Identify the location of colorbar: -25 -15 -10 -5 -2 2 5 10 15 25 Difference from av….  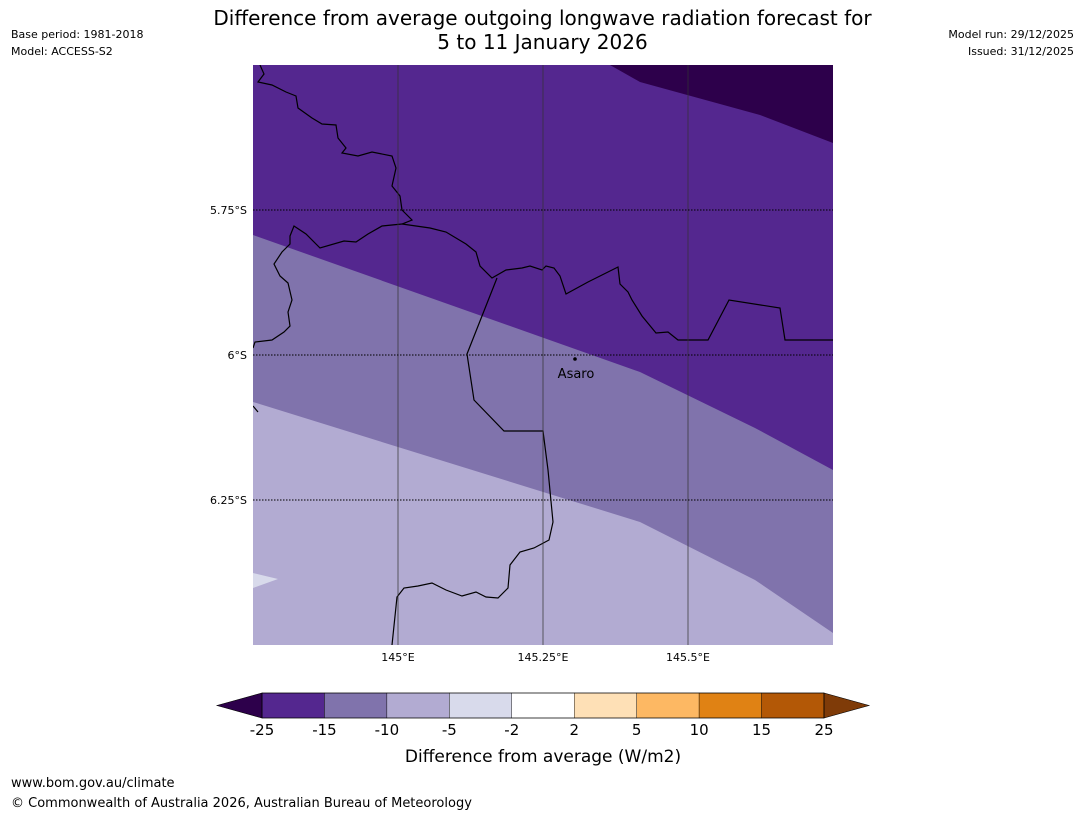
(543, 729).